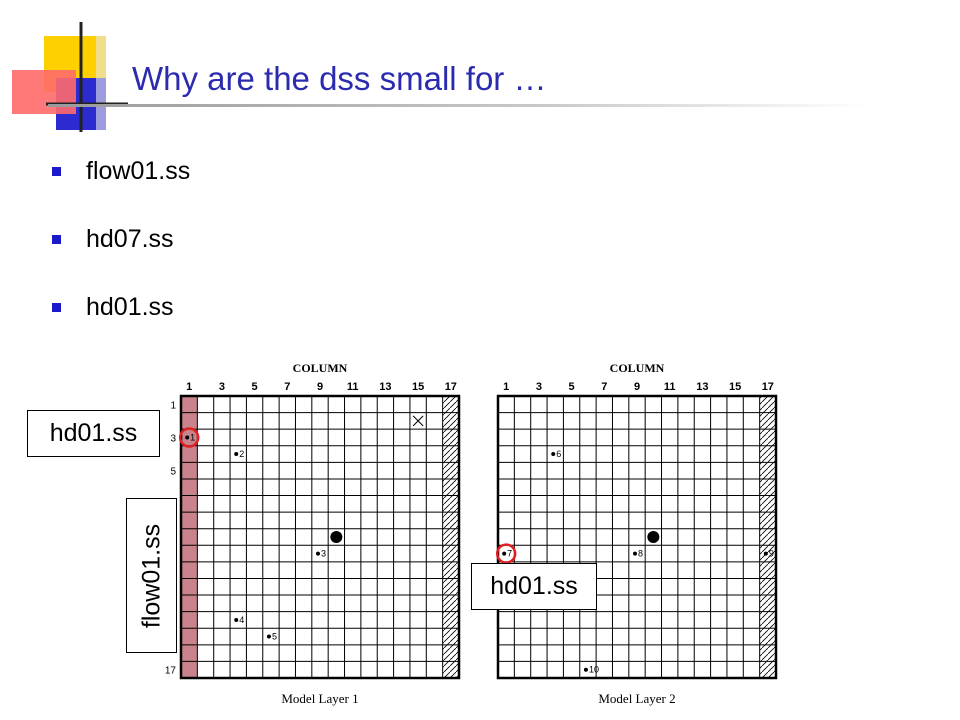  What do you see at coordinates (138, 171) in the screenshot?
I see `bullet-text: flow01.ss` at bounding box center [138, 171].